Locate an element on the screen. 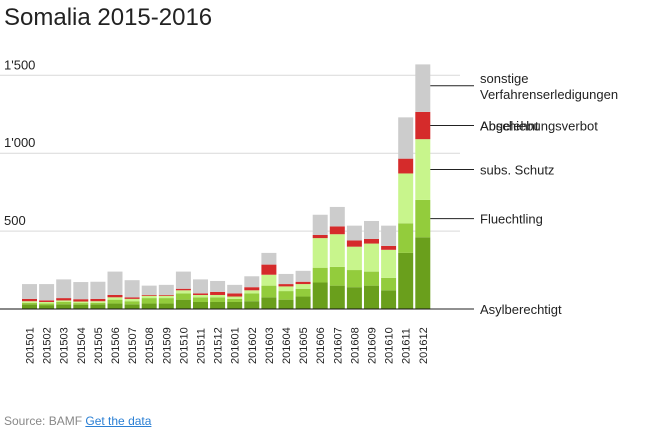  x-tick-label: 201505 is located at coordinates (99, 345).